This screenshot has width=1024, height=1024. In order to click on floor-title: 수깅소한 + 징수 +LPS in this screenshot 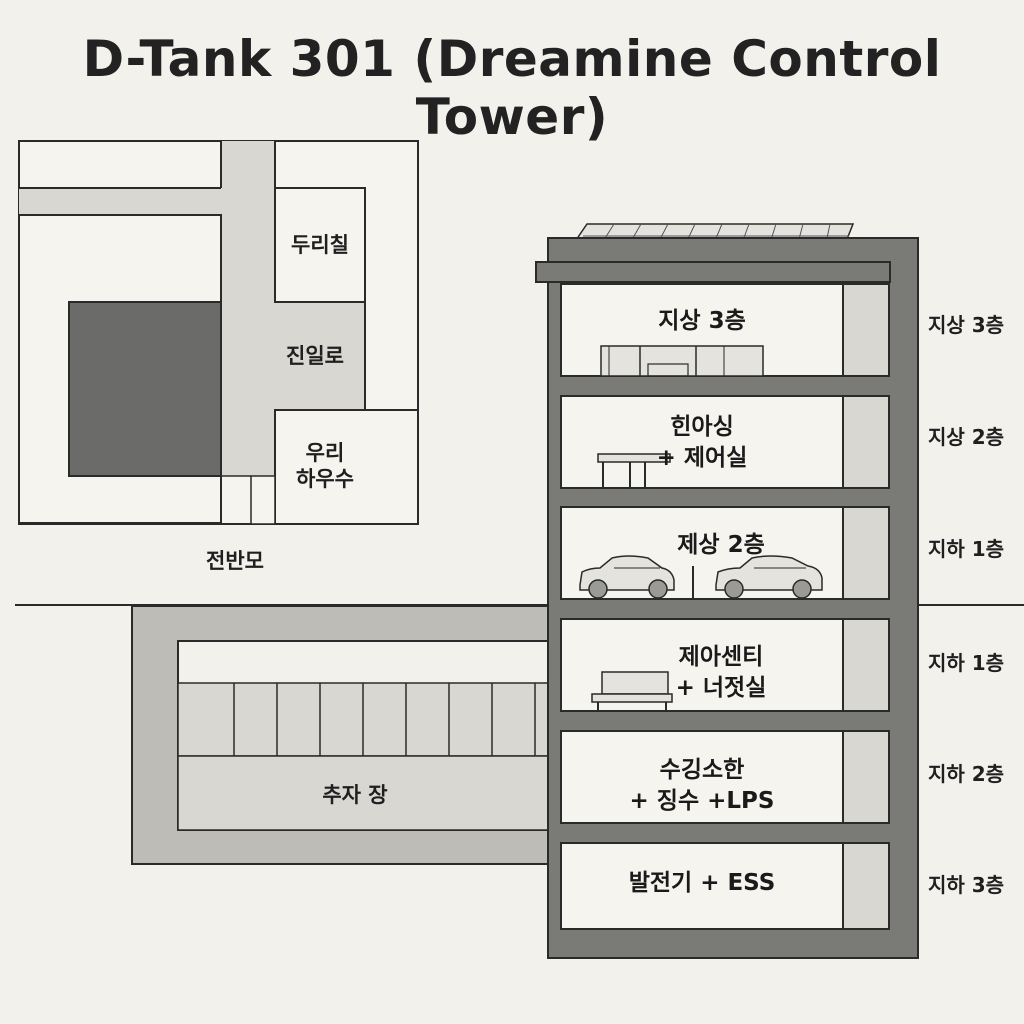, I will do `click(702, 786)`.